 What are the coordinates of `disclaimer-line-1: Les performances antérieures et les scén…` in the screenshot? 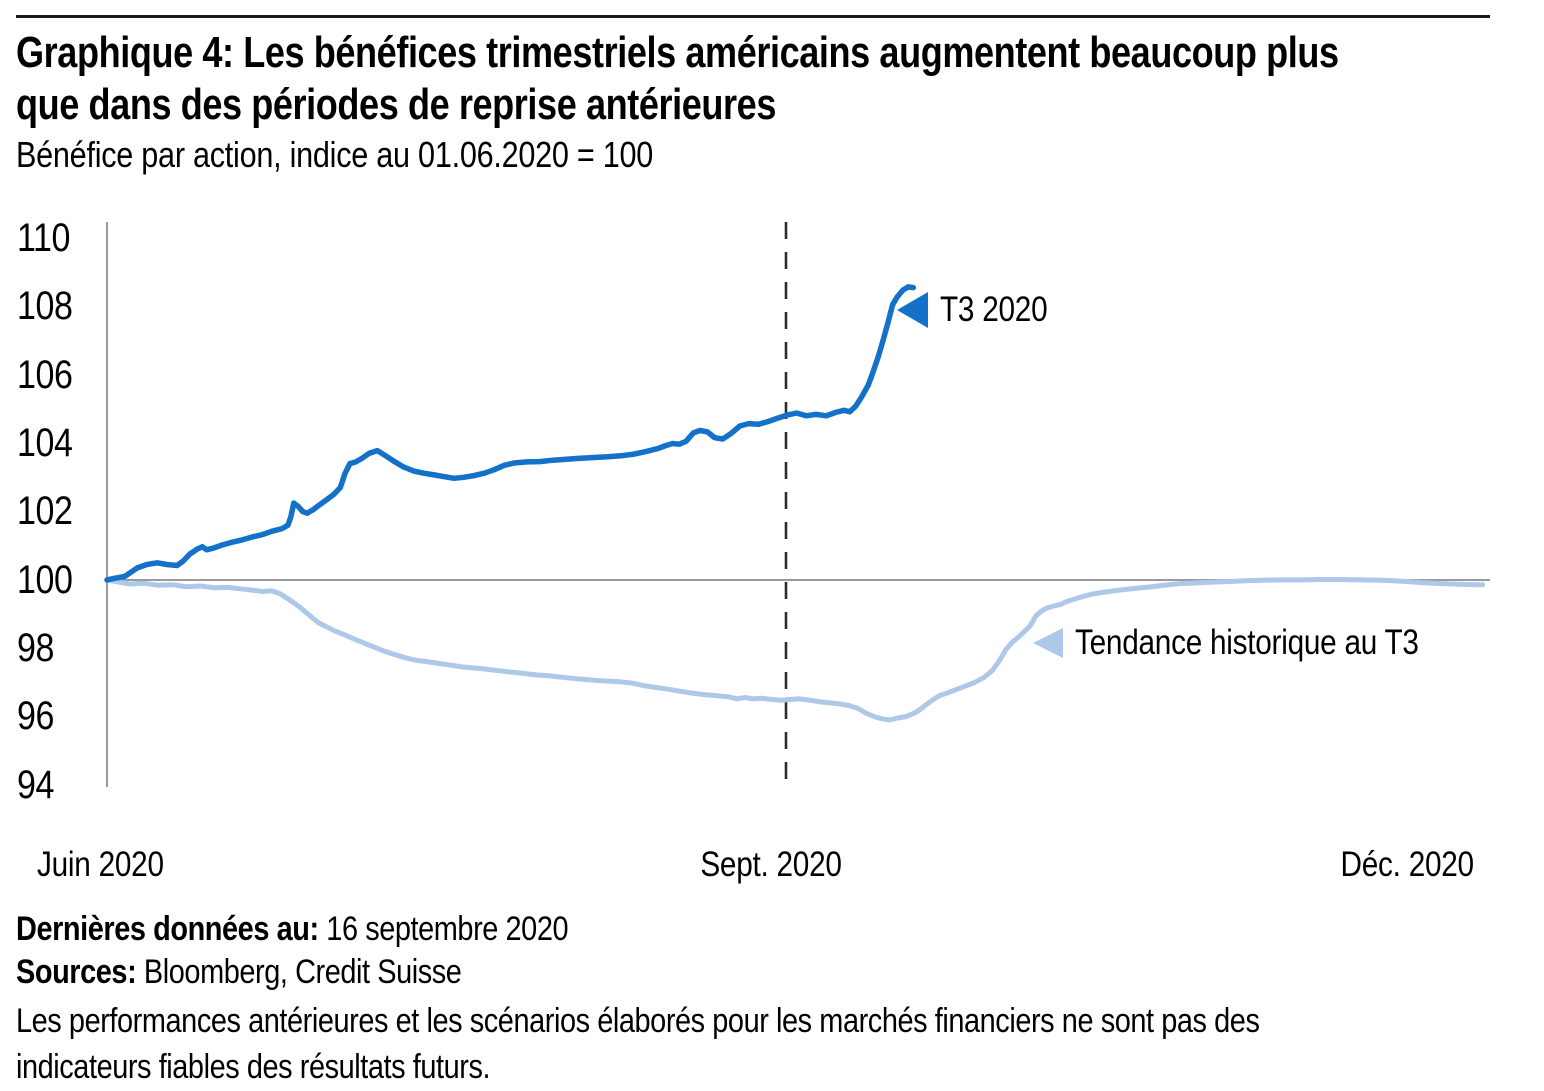 It's located at (638, 1021).